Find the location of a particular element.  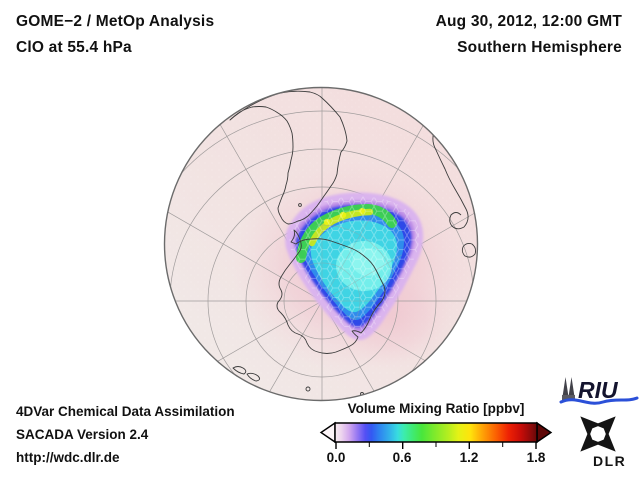

coast-madagascar is located at coordinates (469, 250).